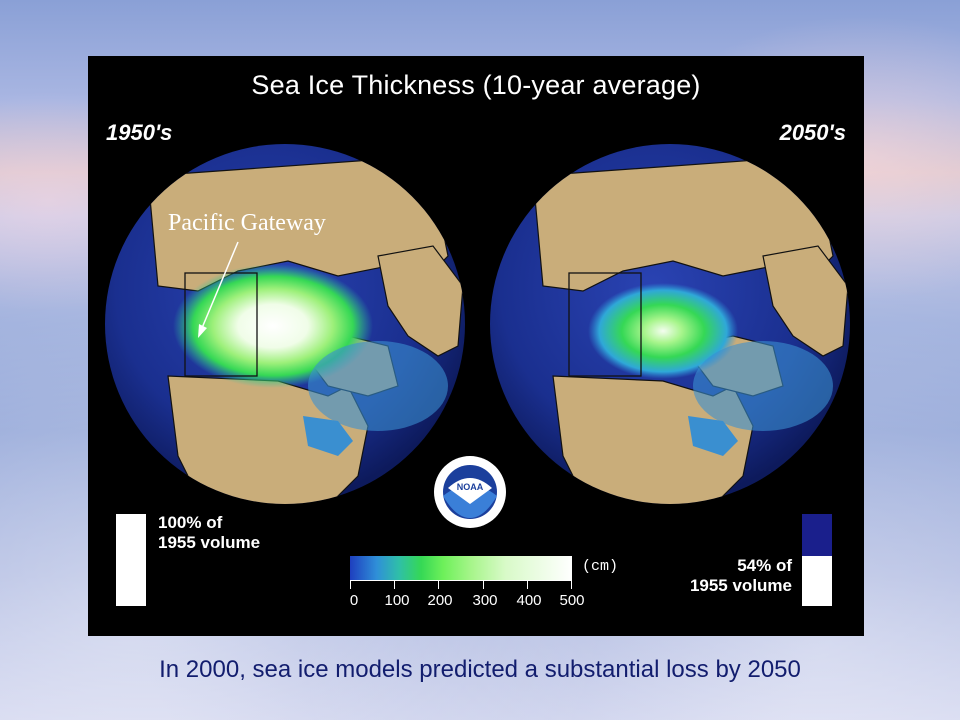  What do you see at coordinates (817, 535) in the screenshot?
I see `right-volume-loss` at bounding box center [817, 535].